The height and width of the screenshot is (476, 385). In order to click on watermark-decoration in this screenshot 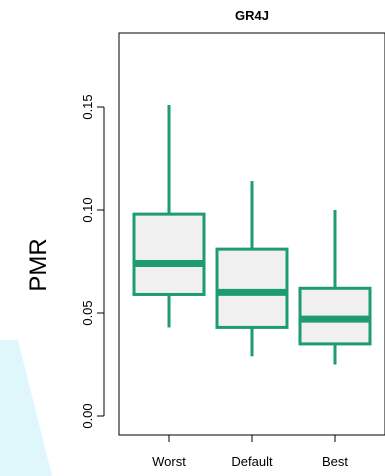, I will do `click(26, 408)`.